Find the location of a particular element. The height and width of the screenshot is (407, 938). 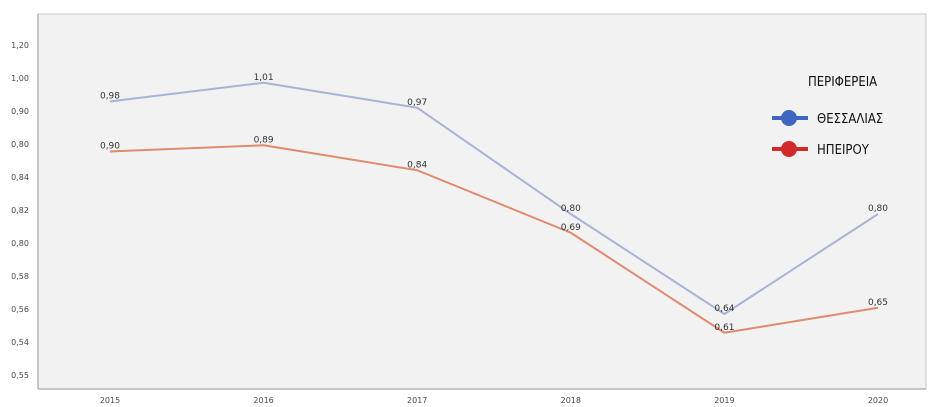

legend-title: ΠΕΡΙΦΕΡΕΙΑ is located at coordinates (842, 82).